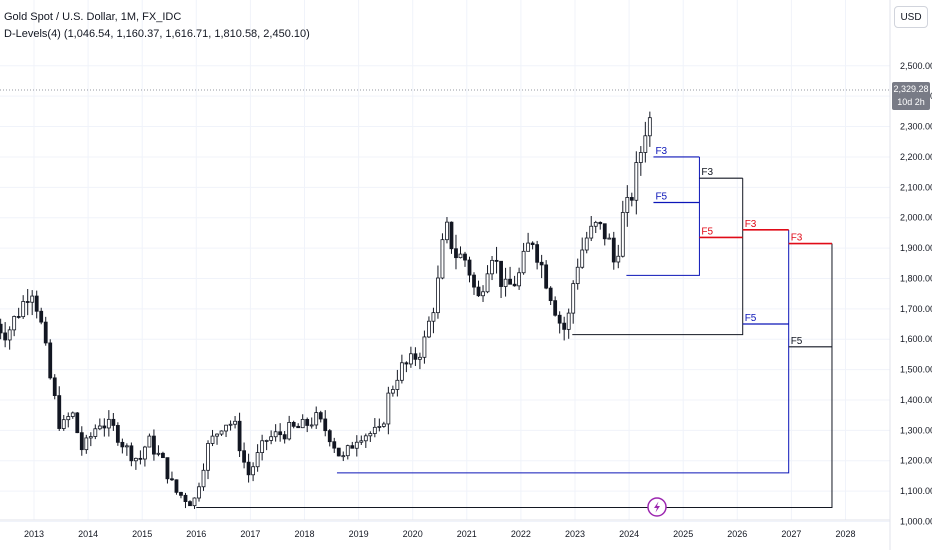 The width and height of the screenshot is (932, 550). I want to click on symbol-legend: Gold Spot / U.S. Dollar, 1M, FX_IDC, so click(93, 17).